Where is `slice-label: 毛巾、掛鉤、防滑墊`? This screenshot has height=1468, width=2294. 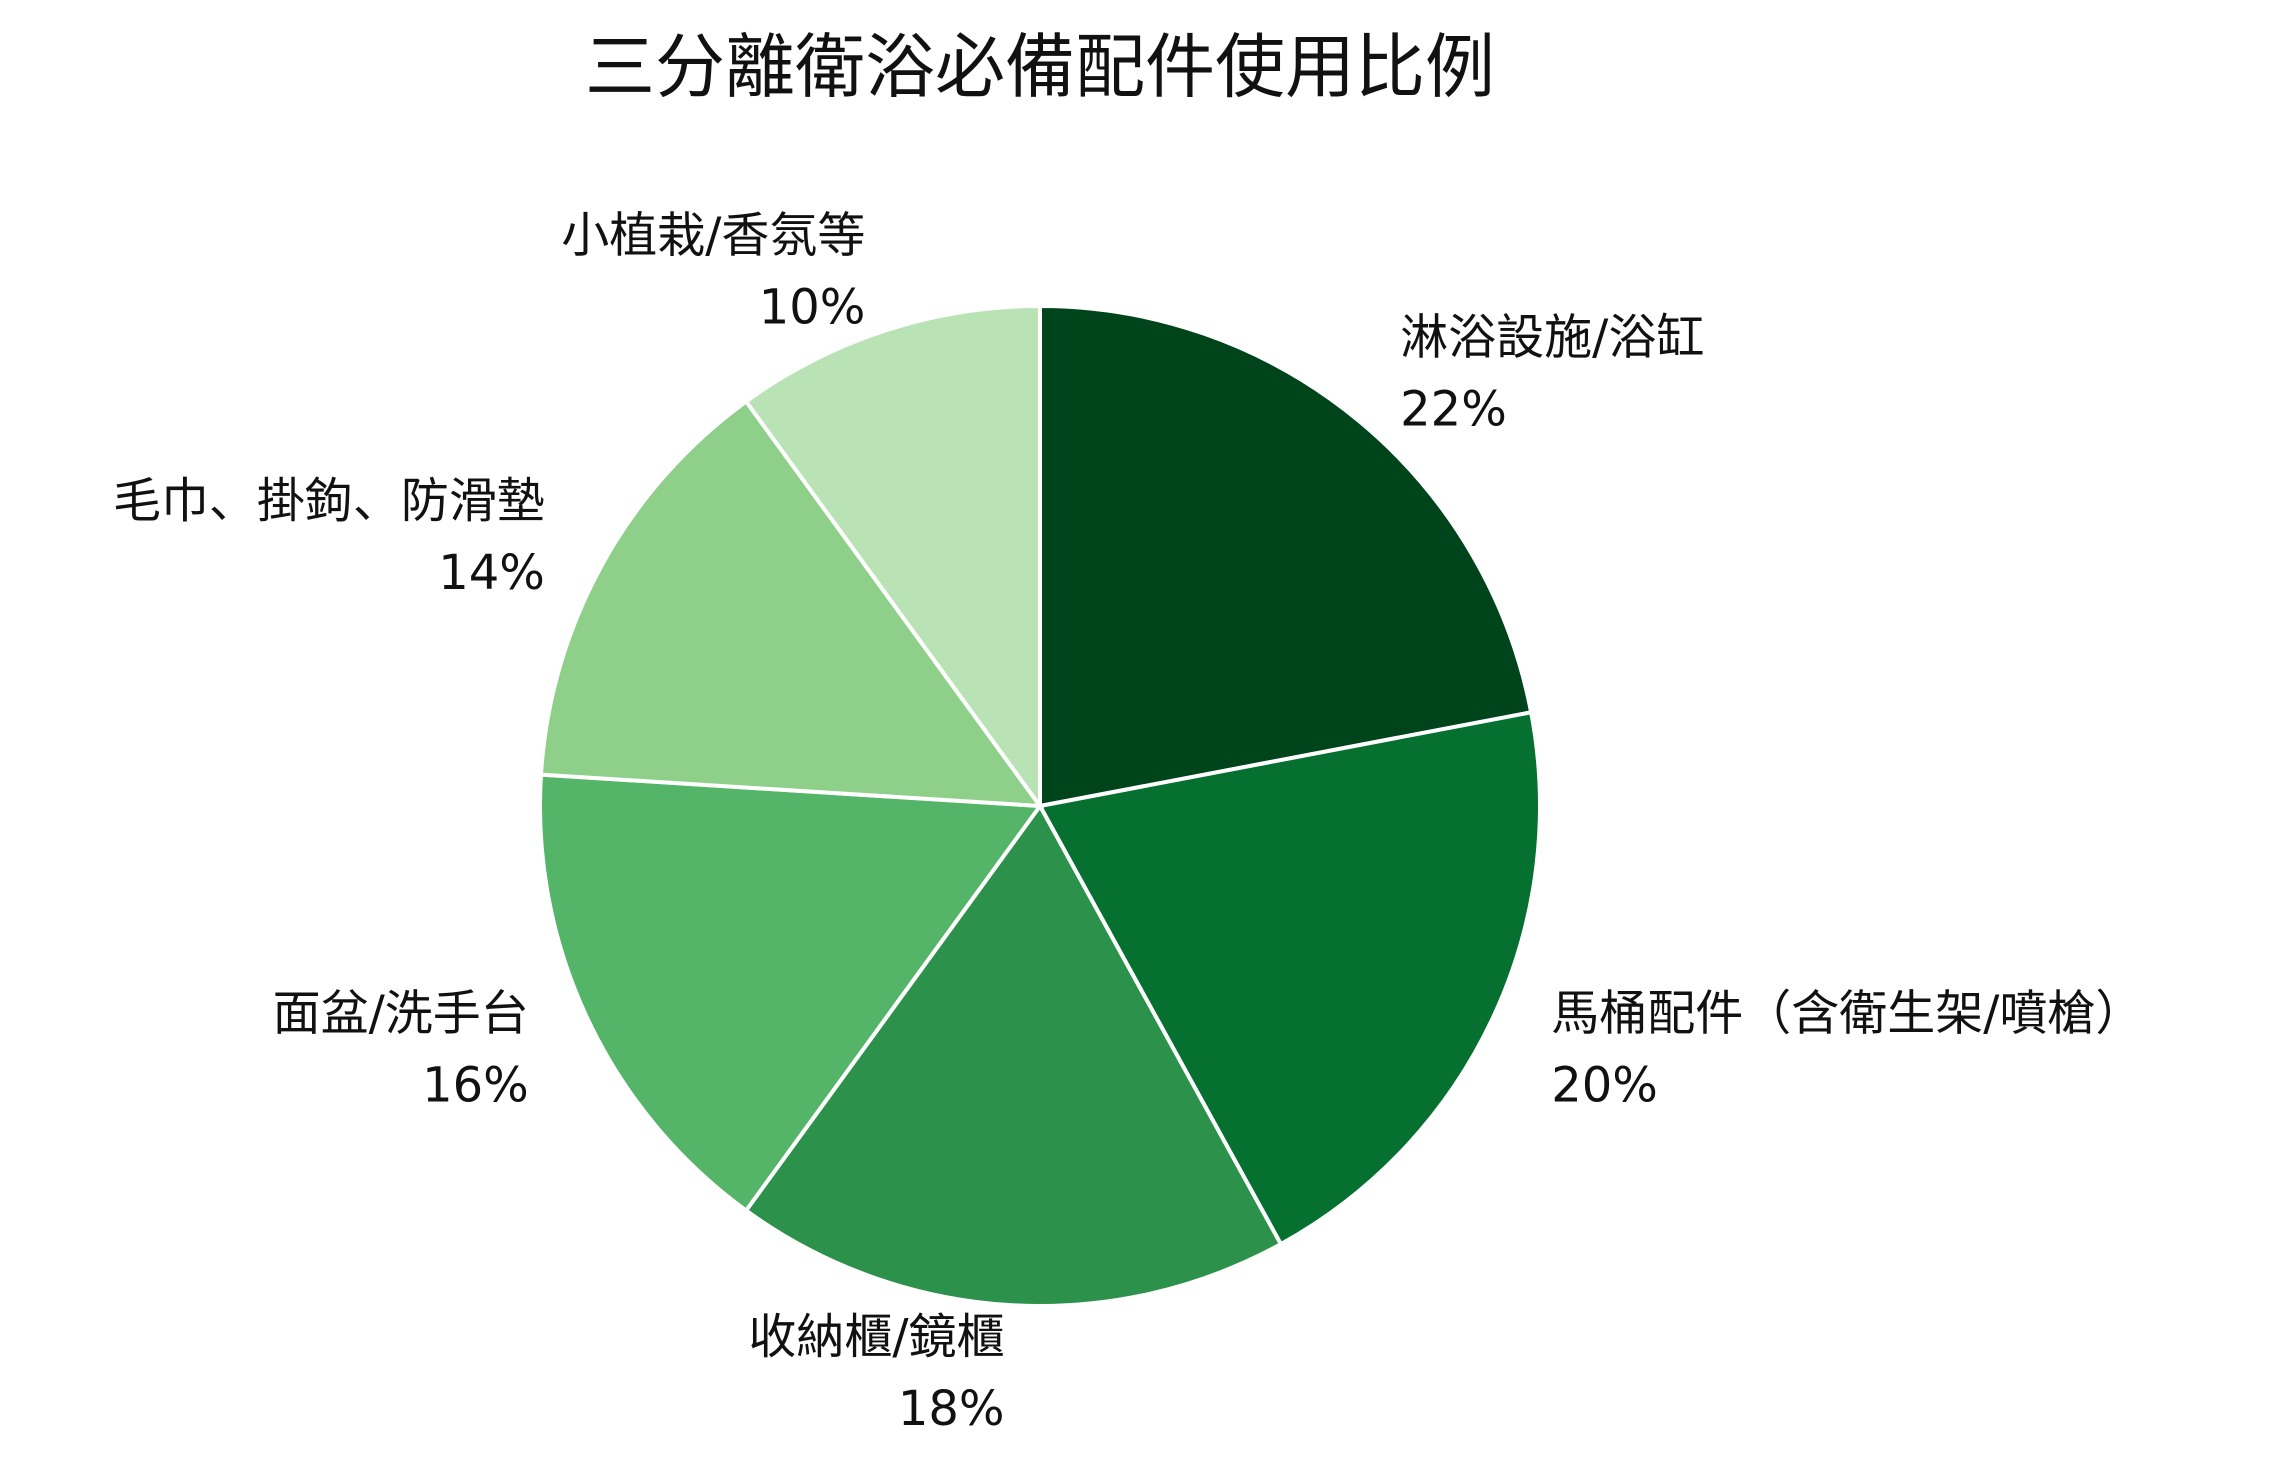 slice-label: 毛巾、掛鉤、防滑墊 is located at coordinates (329, 501).